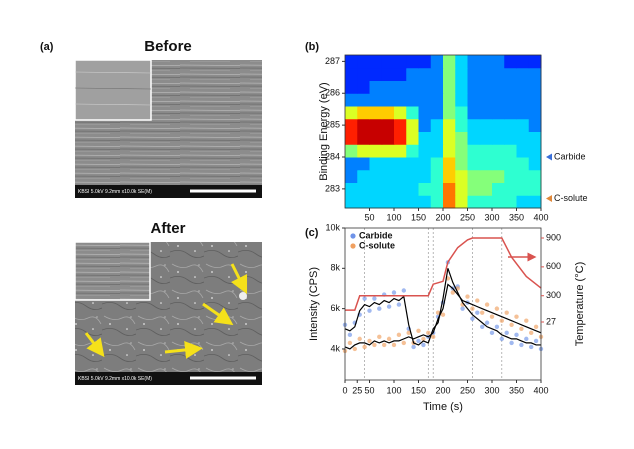 The width and height of the screenshot is (634, 449). Describe the element at coordinates (580, 304) in the screenshot. I see `y2-axis-label: Temperature (°C)` at that location.